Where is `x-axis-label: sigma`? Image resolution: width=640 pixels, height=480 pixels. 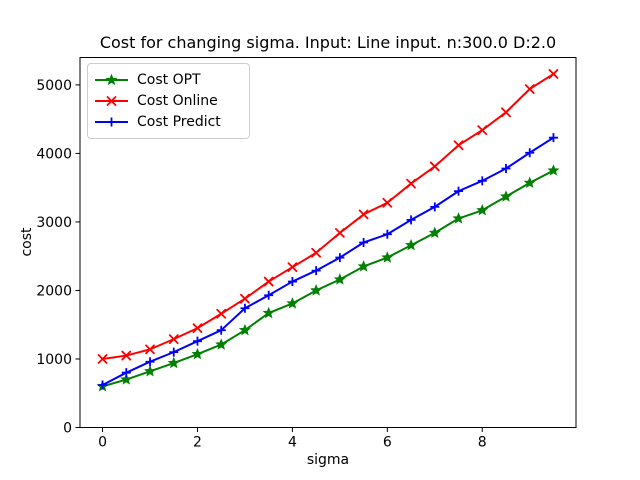 x-axis-label: sigma is located at coordinates (328, 460).